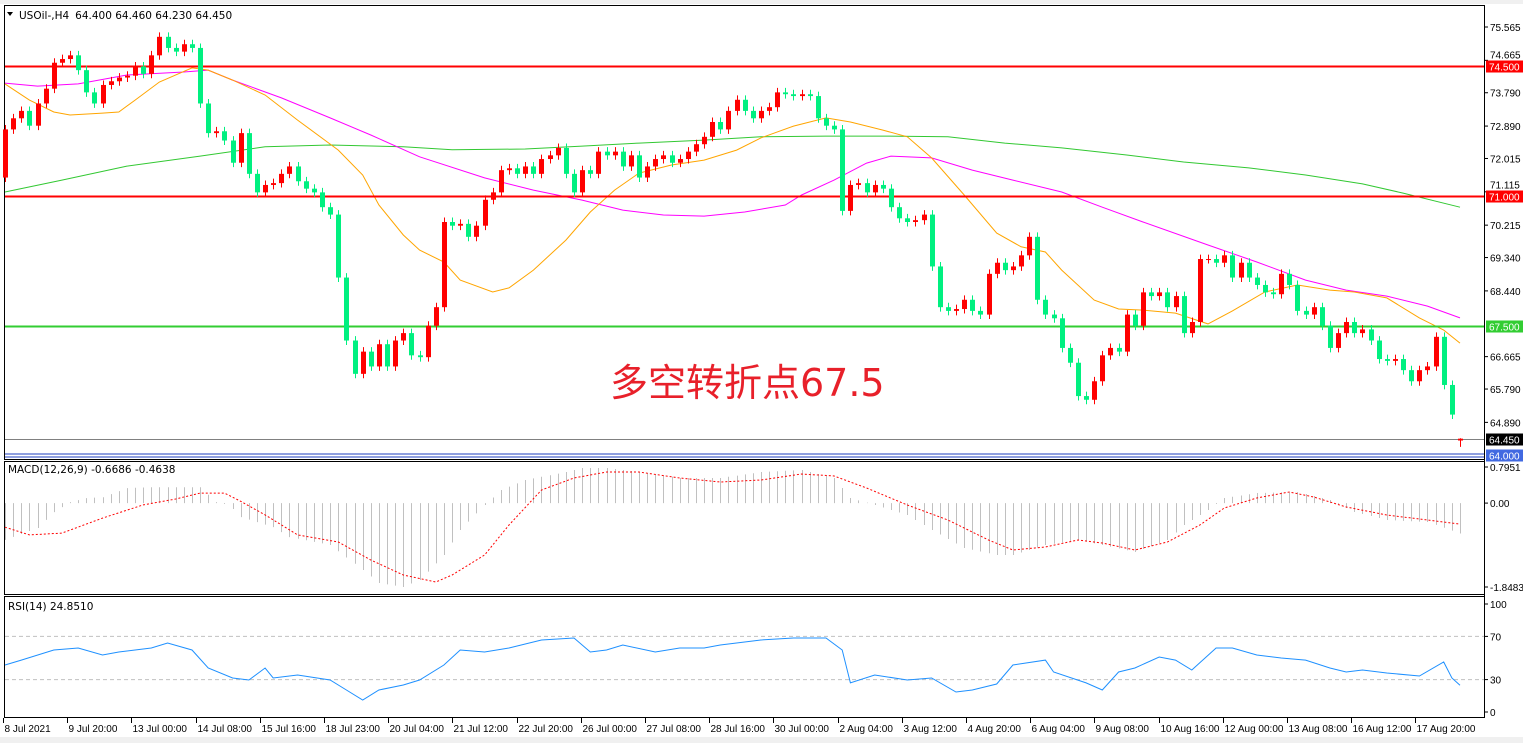 The width and height of the screenshot is (1523, 743). I want to click on time-tick-label: 12 Aug 00:00, so click(1254, 729).